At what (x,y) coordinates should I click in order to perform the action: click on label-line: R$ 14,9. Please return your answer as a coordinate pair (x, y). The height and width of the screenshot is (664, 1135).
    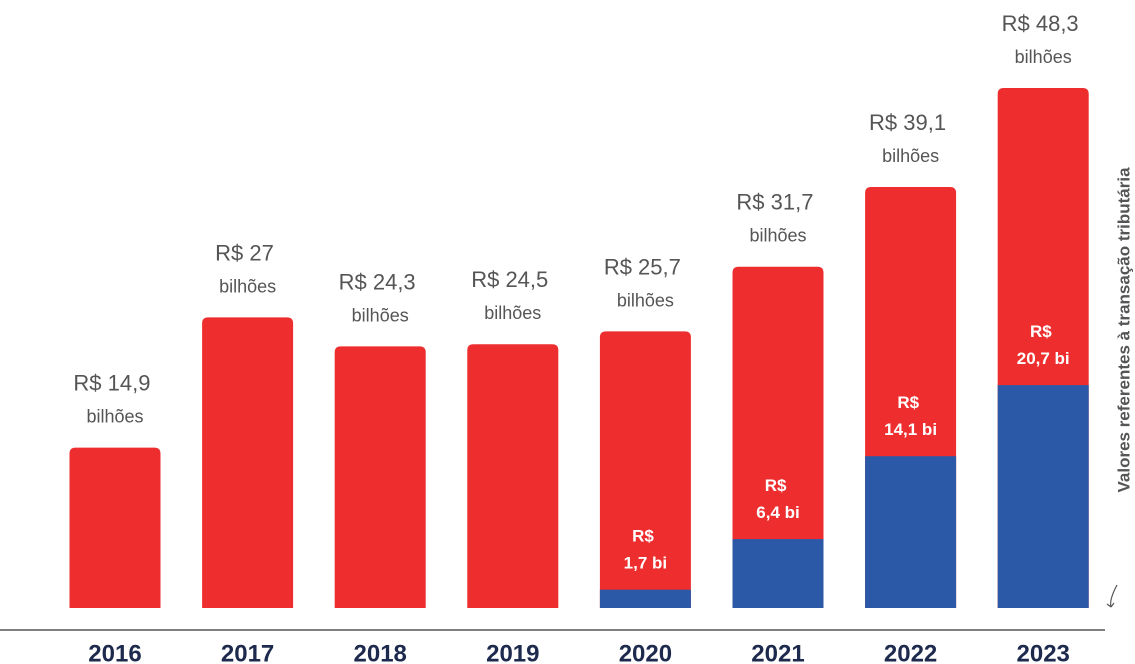
    Looking at the image, I should click on (114, 382).